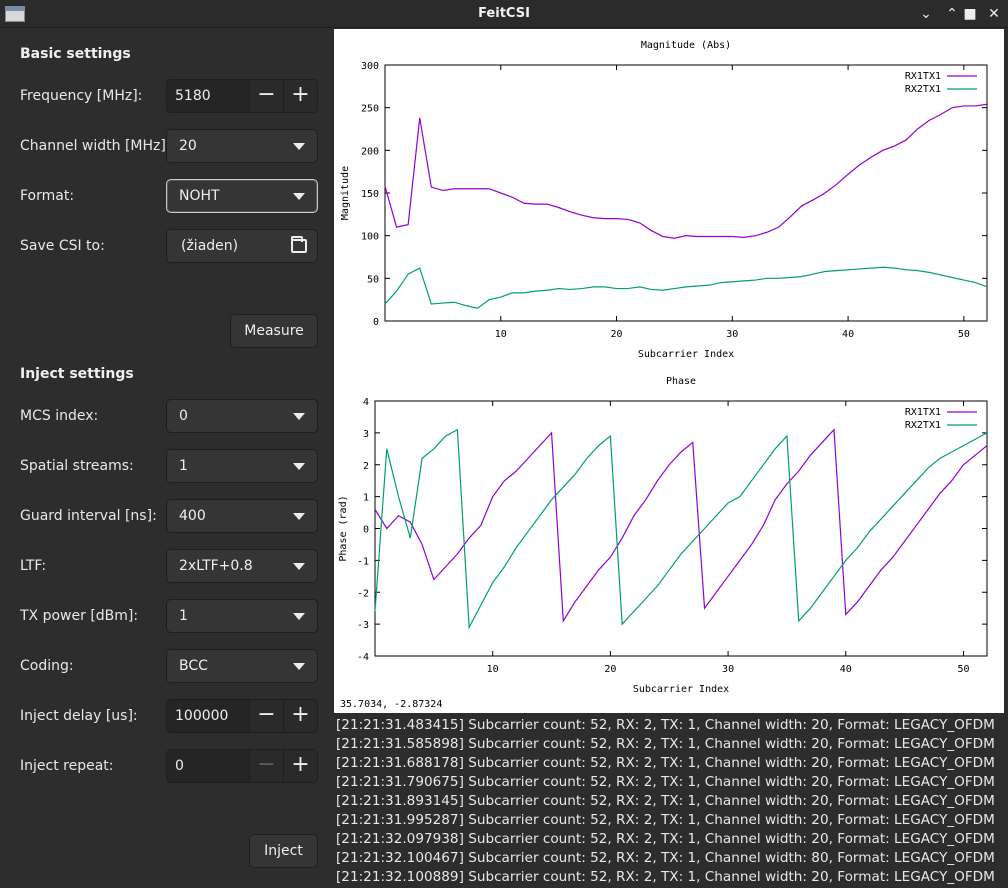  What do you see at coordinates (266, 716) in the screenshot?
I see `inject-delay-decrement-button: −` at bounding box center [266, 716].